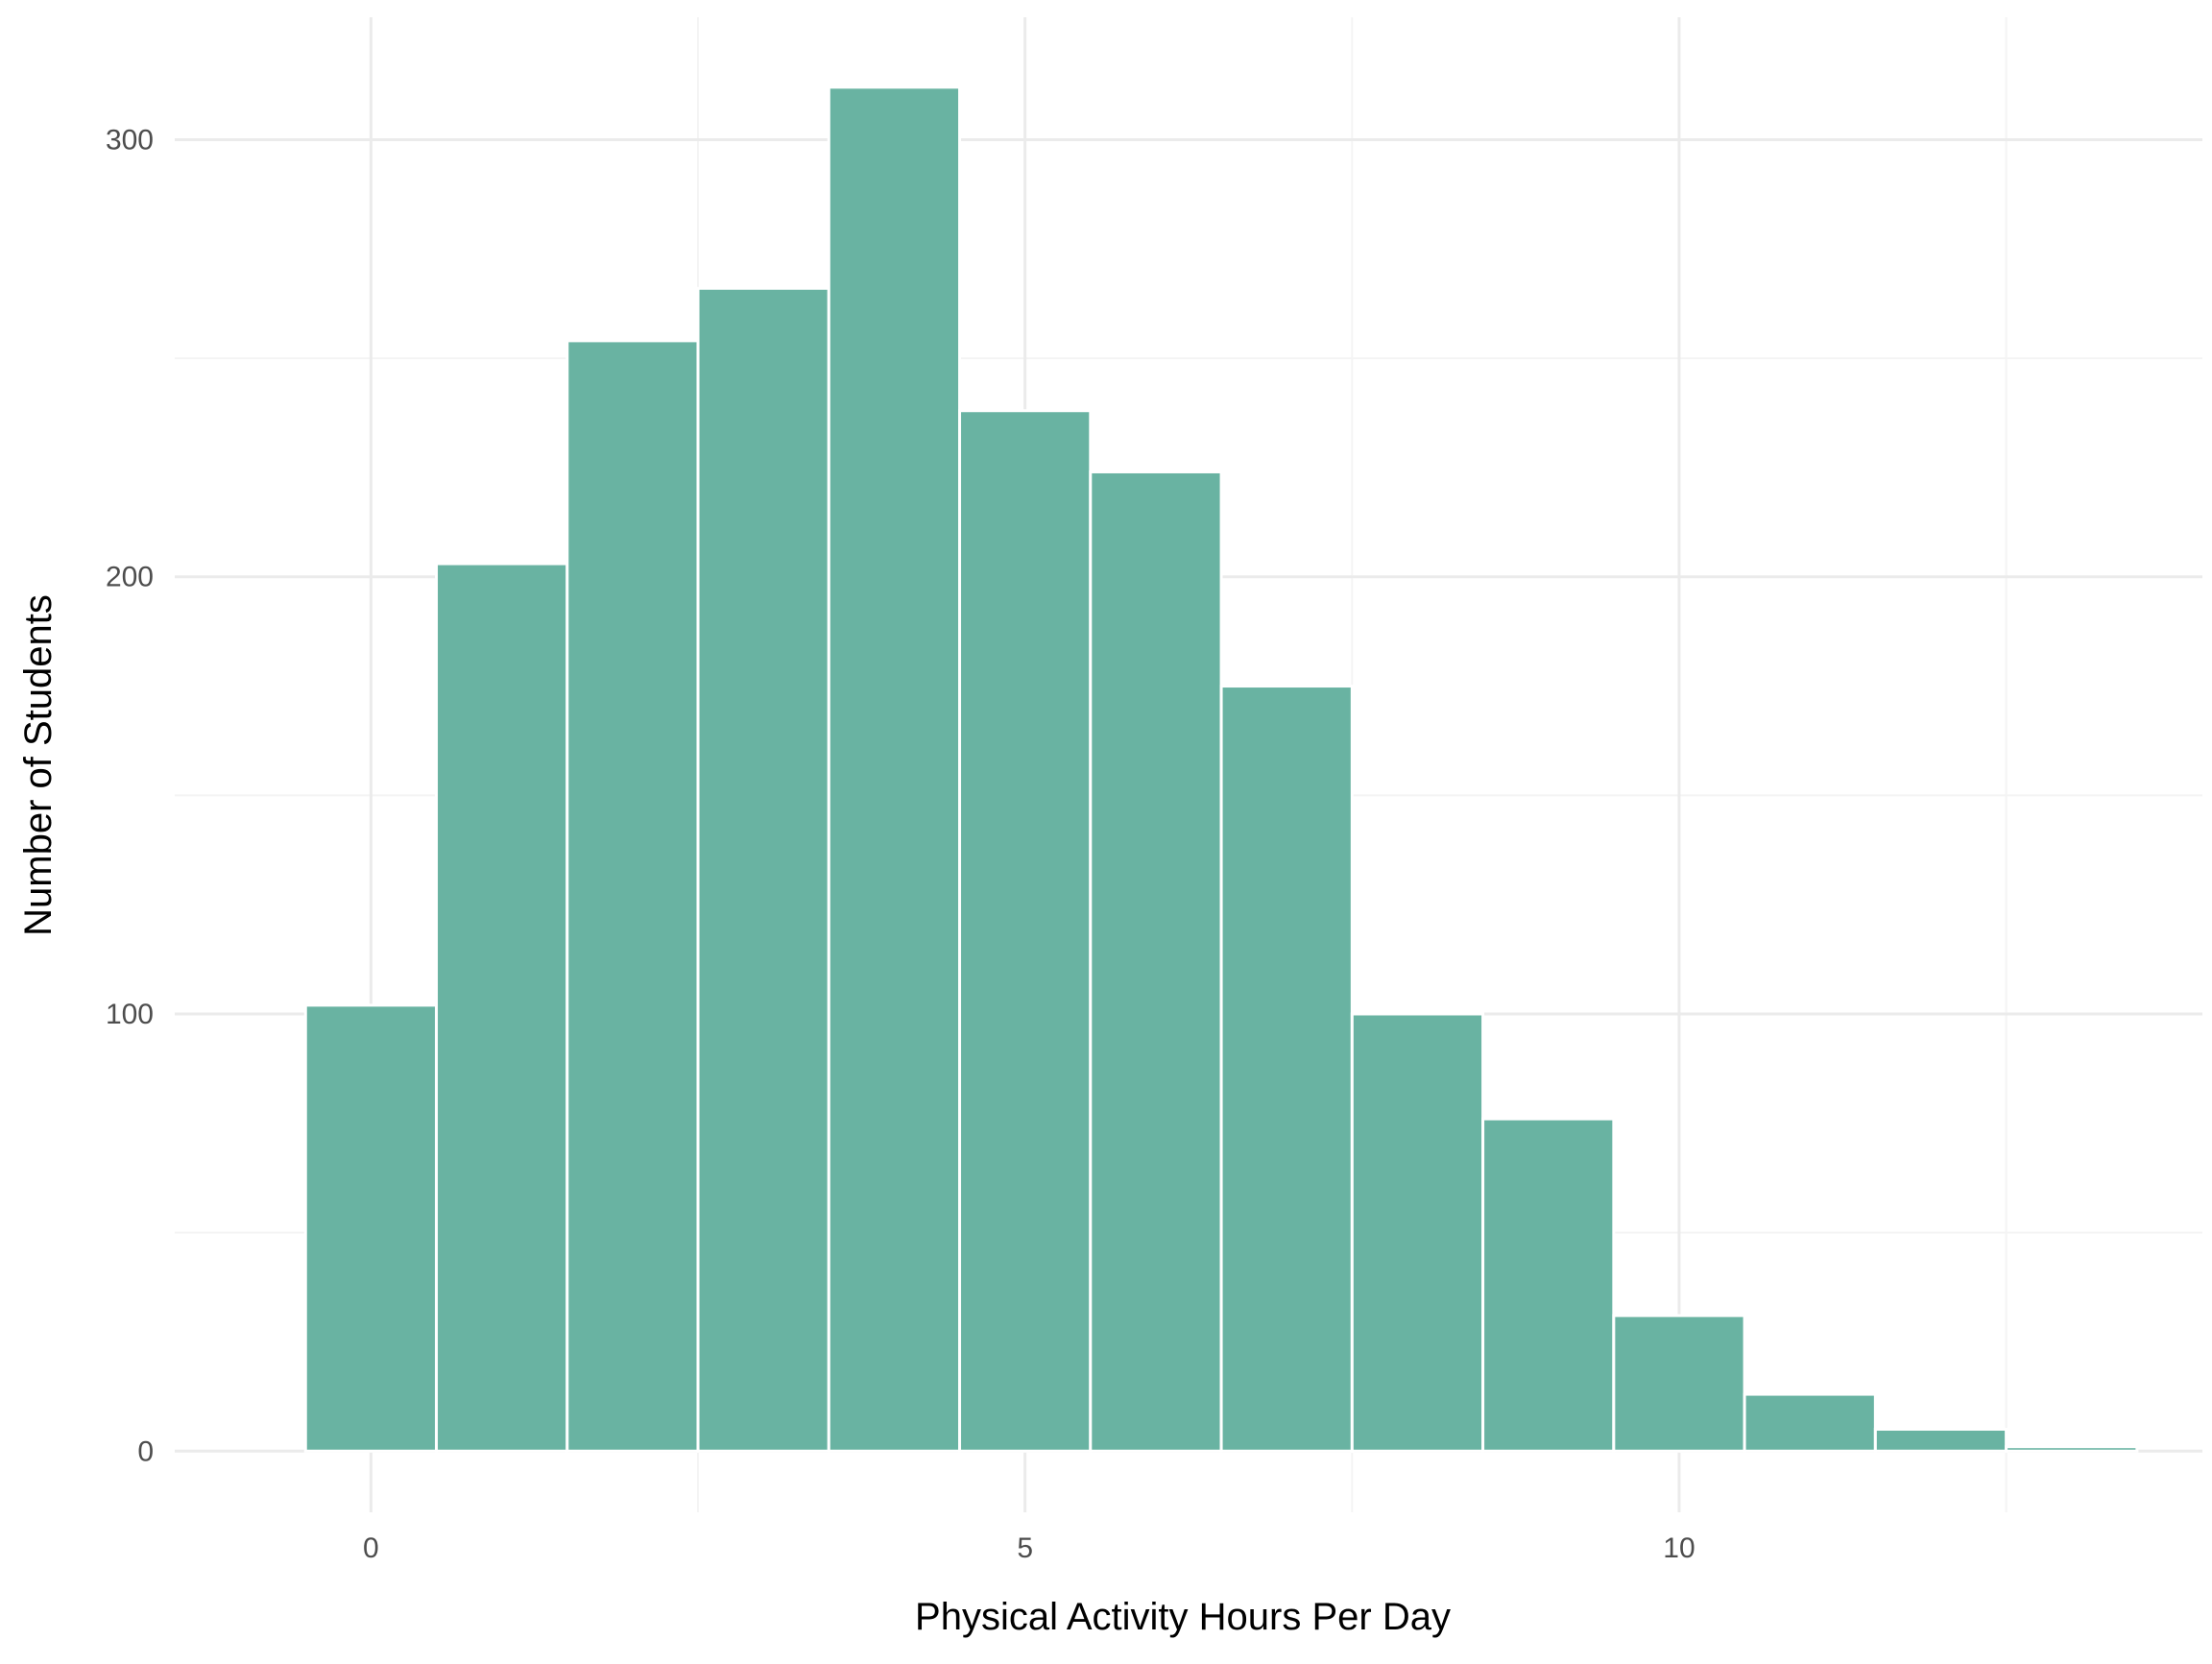 This screenshot has width=2212, height=1664. What do you see at coordinates (146, 1451) in the screenshot?
I see `y-tick-label: 0` at bounding box center [146, 1451].